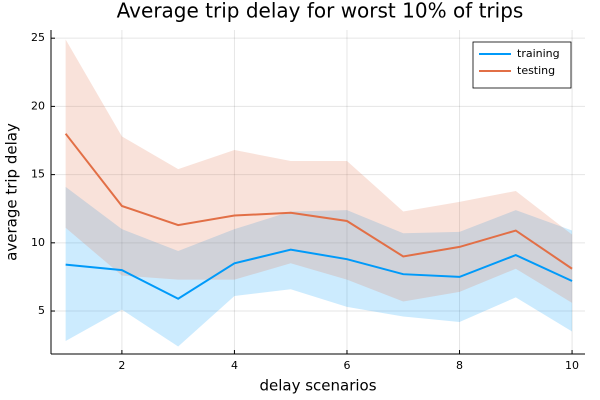 The height and width of the screenshot is (400, 600). What do you see at coordinates (38, 37) in the screenshot?
I see `y-tick-label: 25` at bounding box center [38, 37].